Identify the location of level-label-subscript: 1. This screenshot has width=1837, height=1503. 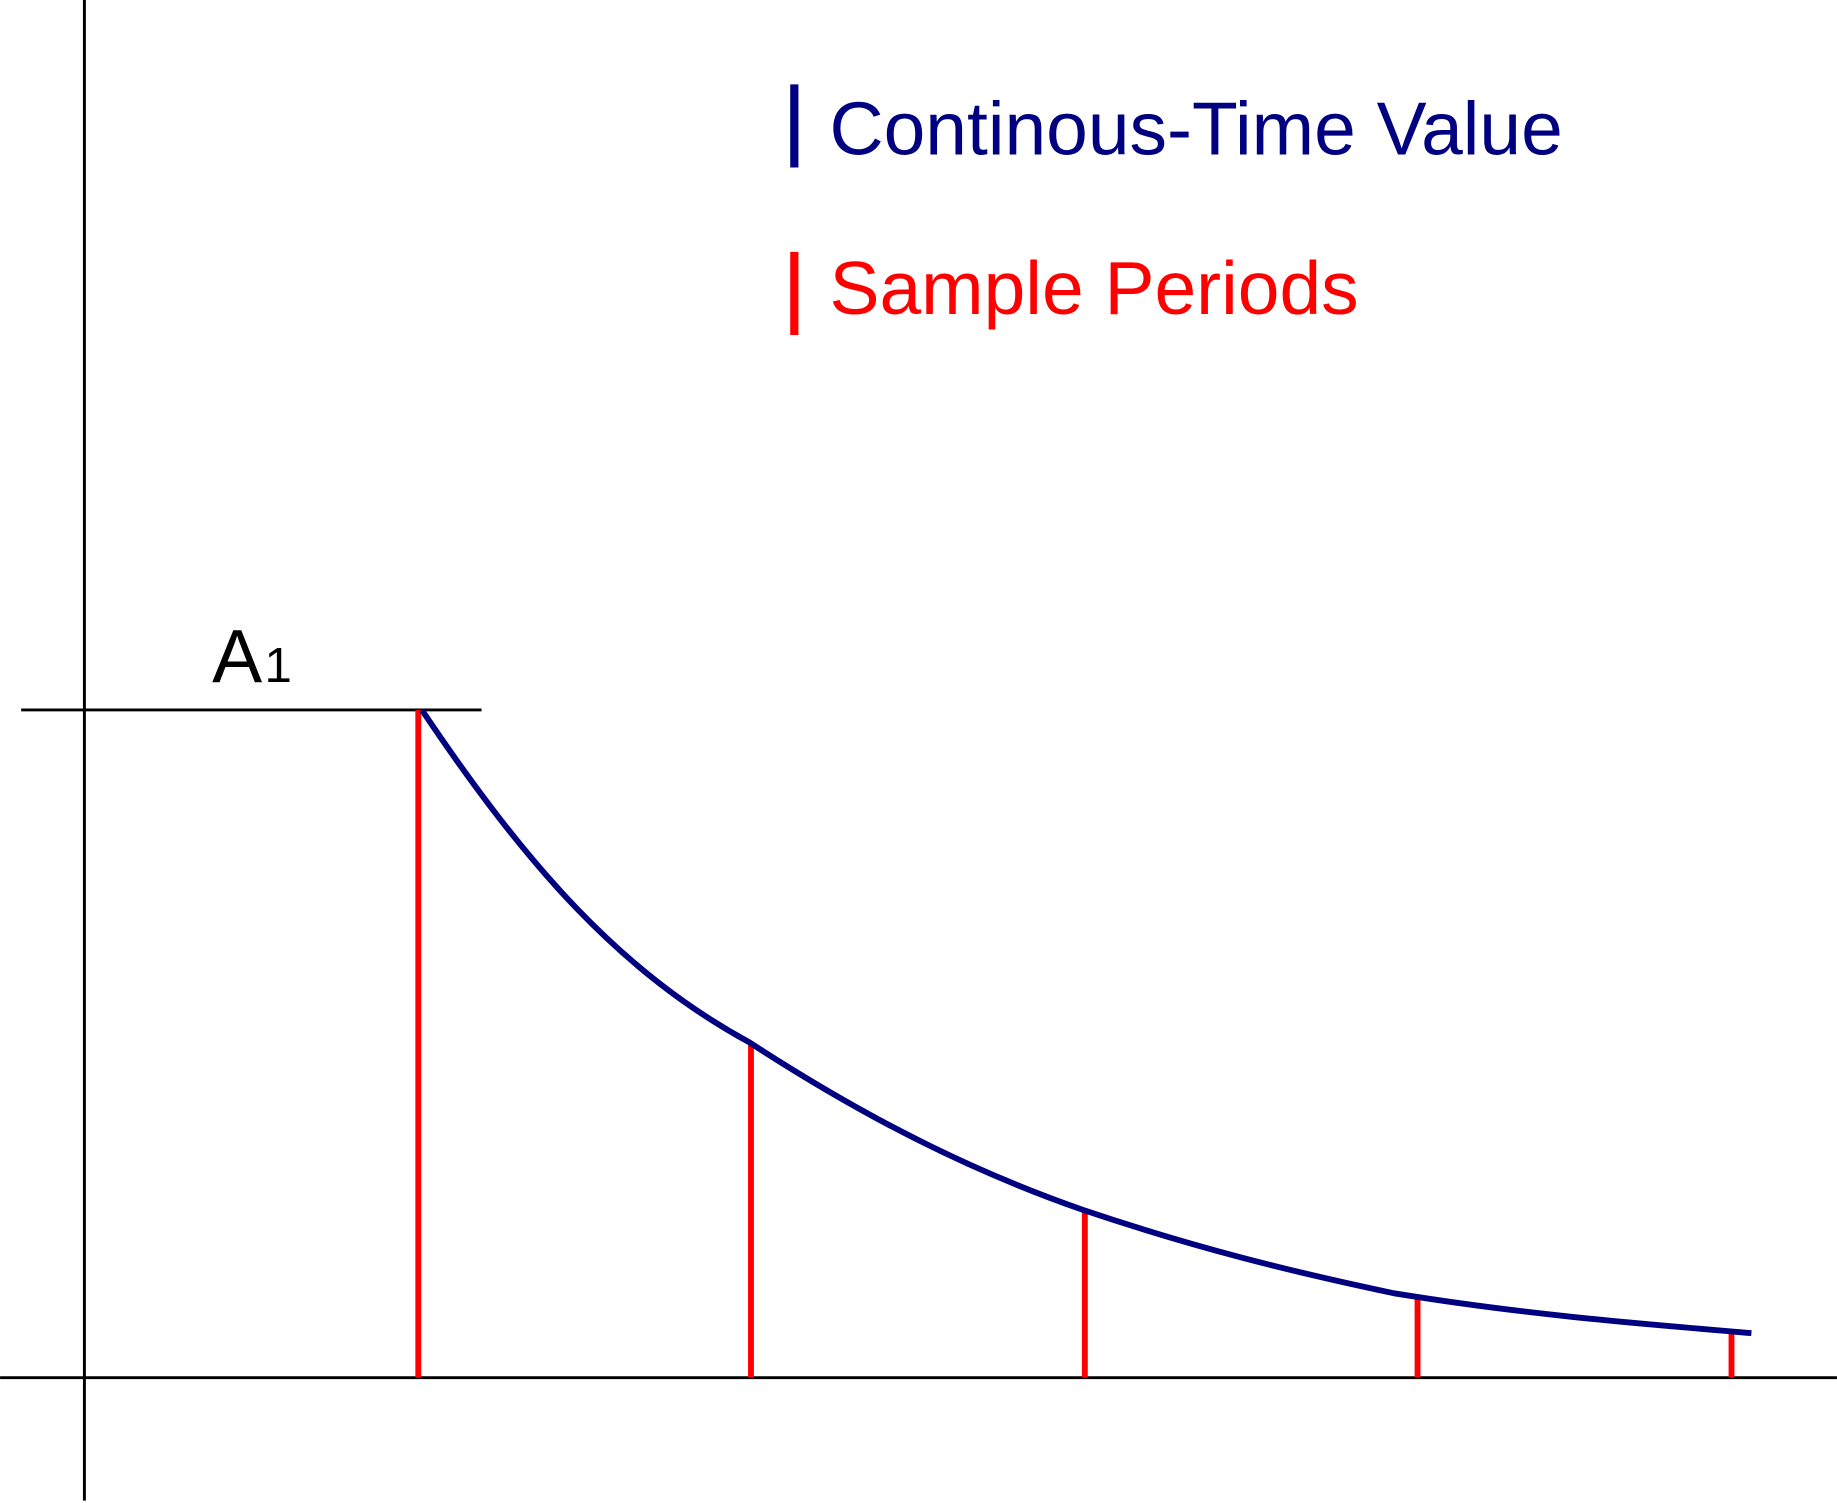
(277, 665).